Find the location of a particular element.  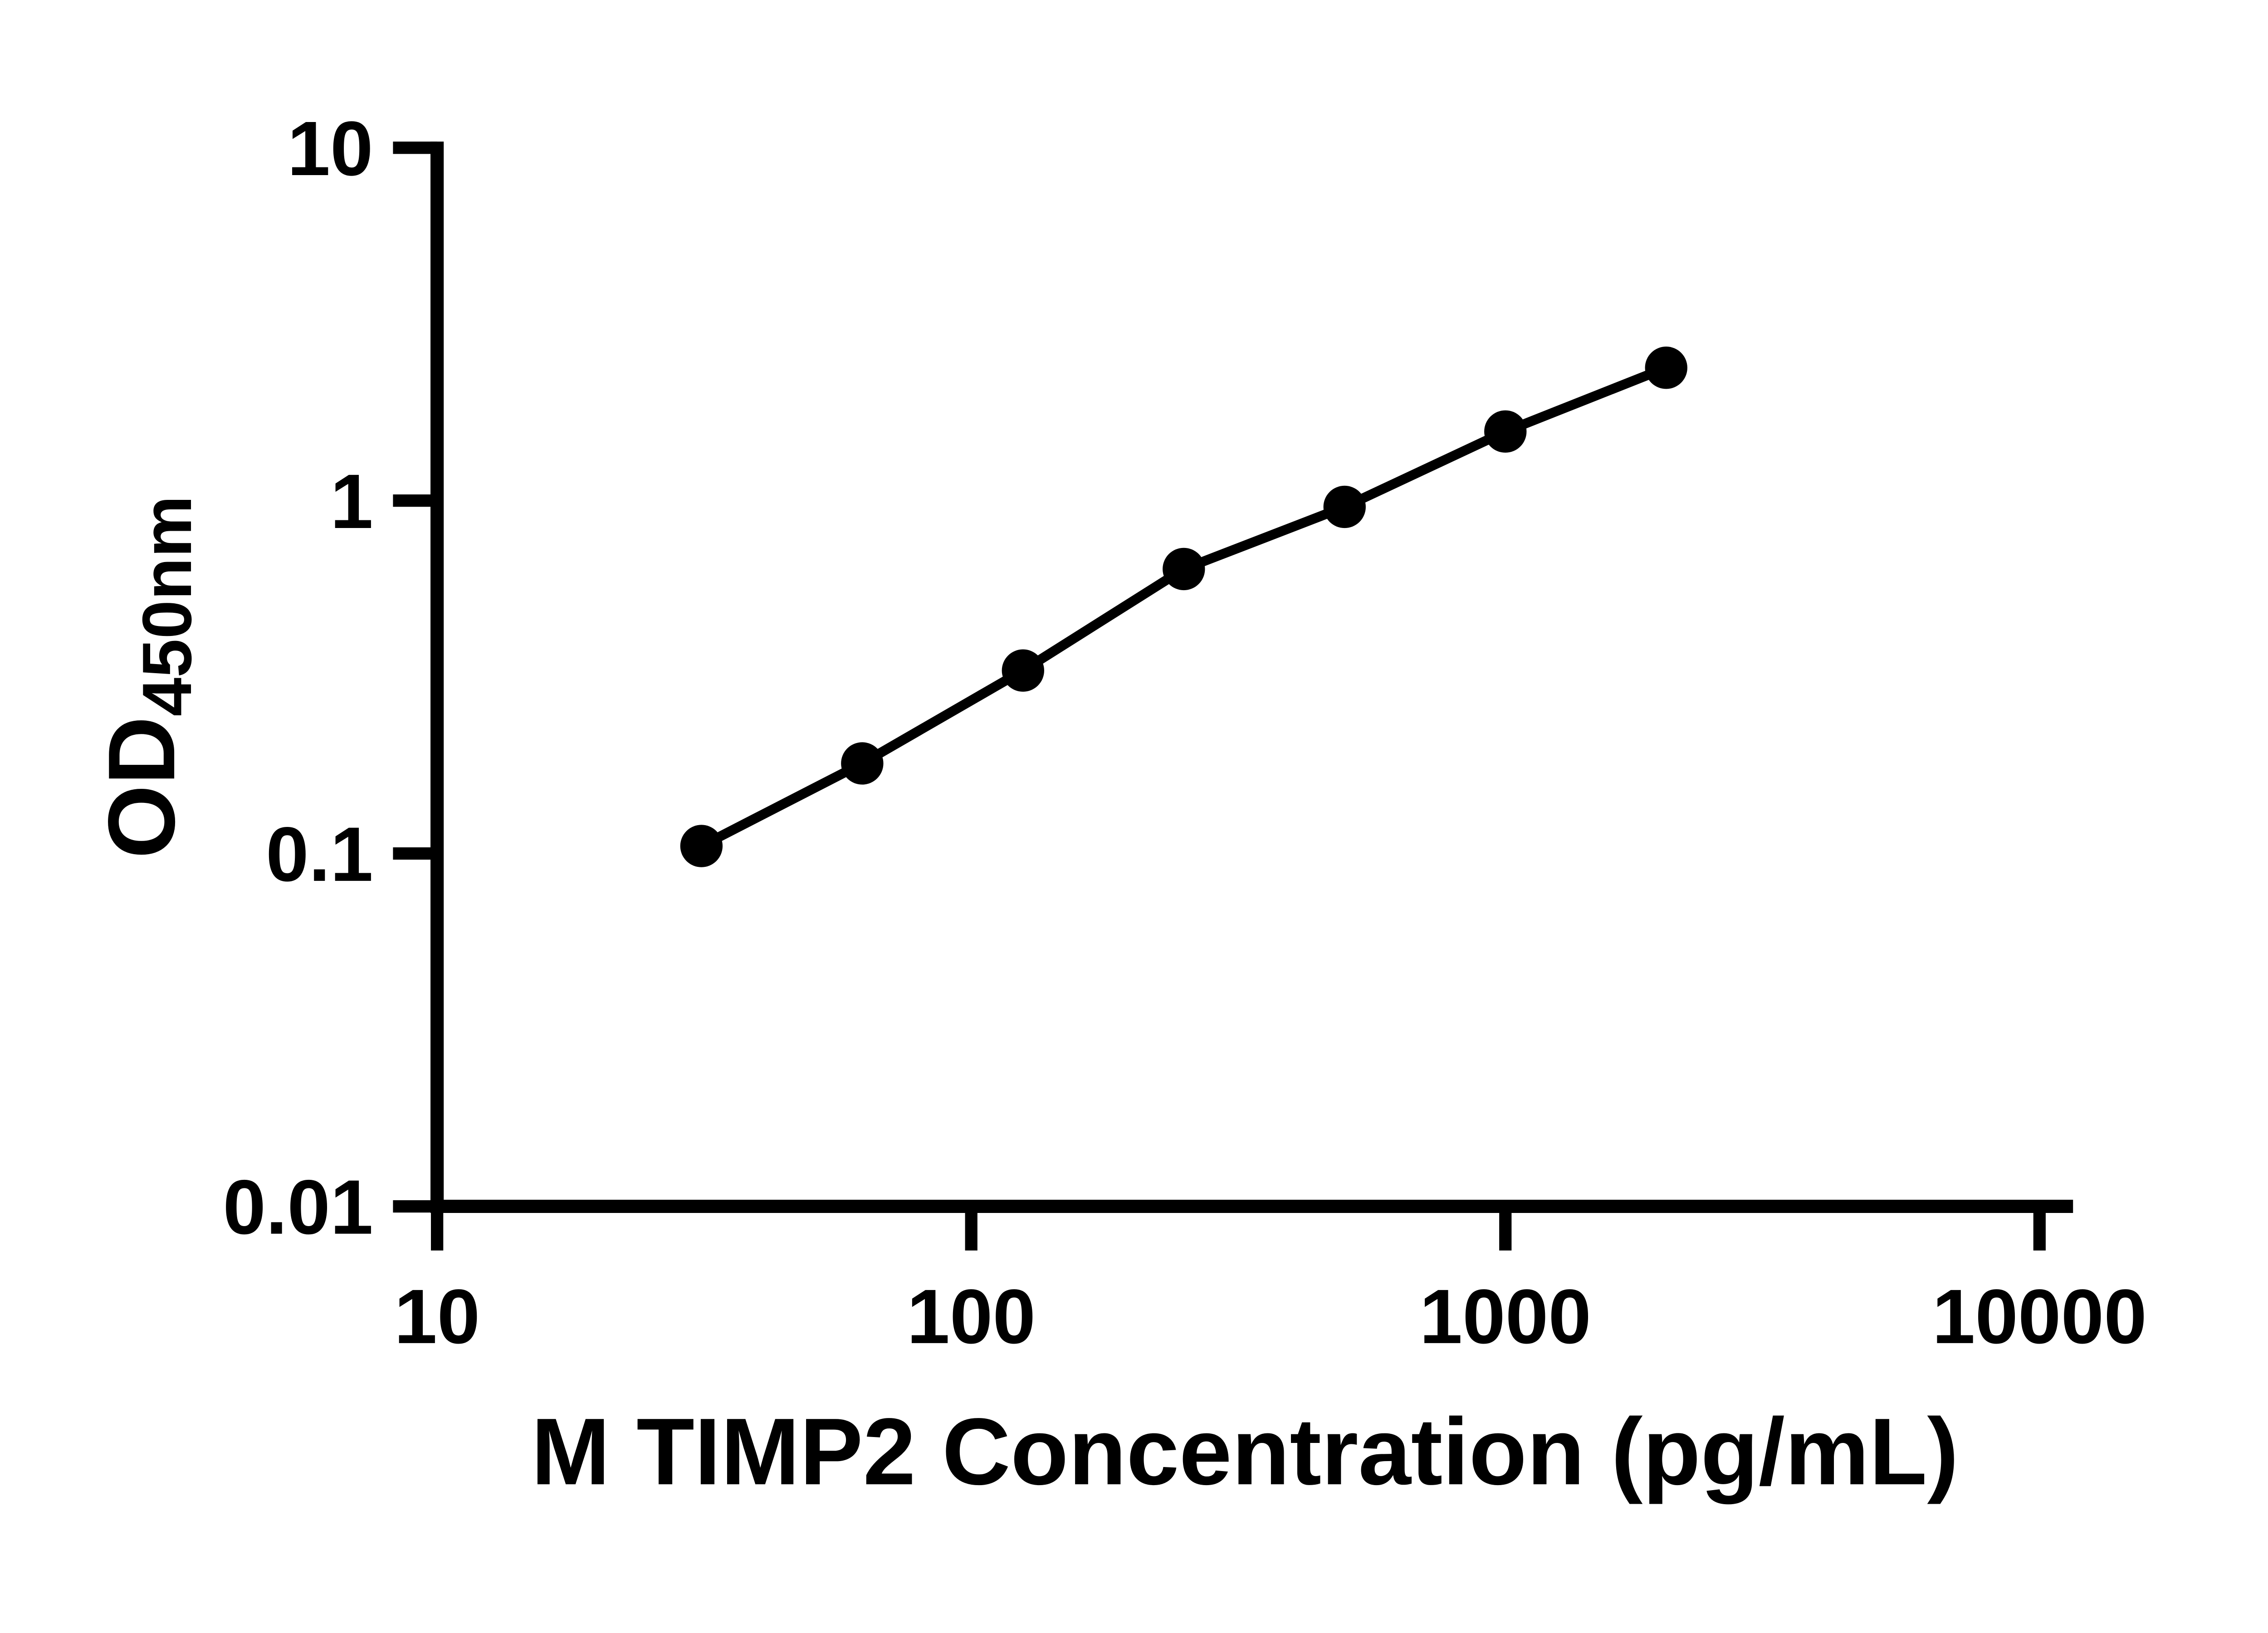

y-axis-title-main: OD is located at coordinates (142, 787).